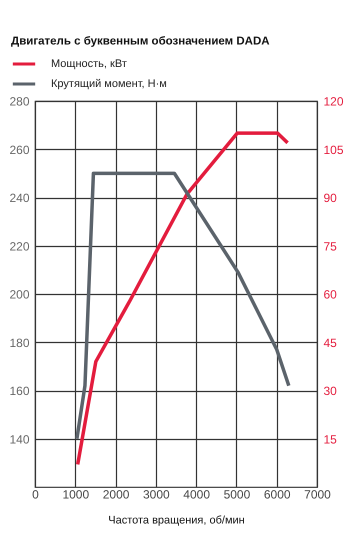  Describe the element at coordinates (331, 198) in the screenshot. I see `y2-tick-label: 90` at that location.